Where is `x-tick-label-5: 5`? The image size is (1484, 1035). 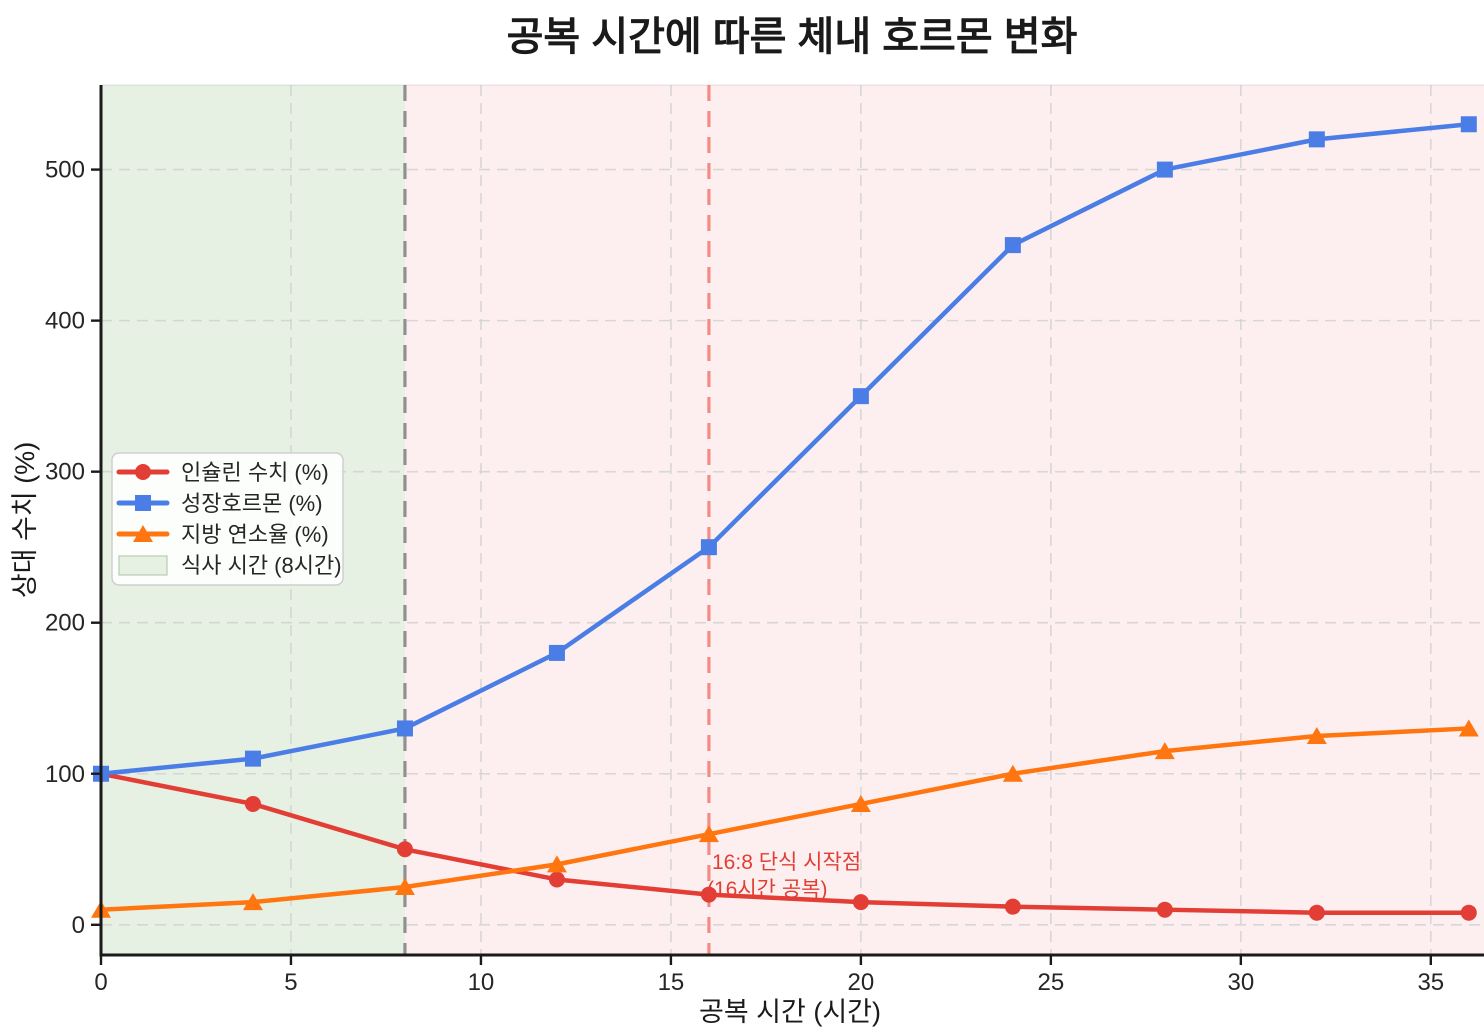 x-tick-label-5: 5 is located at coordinates (290, 982).